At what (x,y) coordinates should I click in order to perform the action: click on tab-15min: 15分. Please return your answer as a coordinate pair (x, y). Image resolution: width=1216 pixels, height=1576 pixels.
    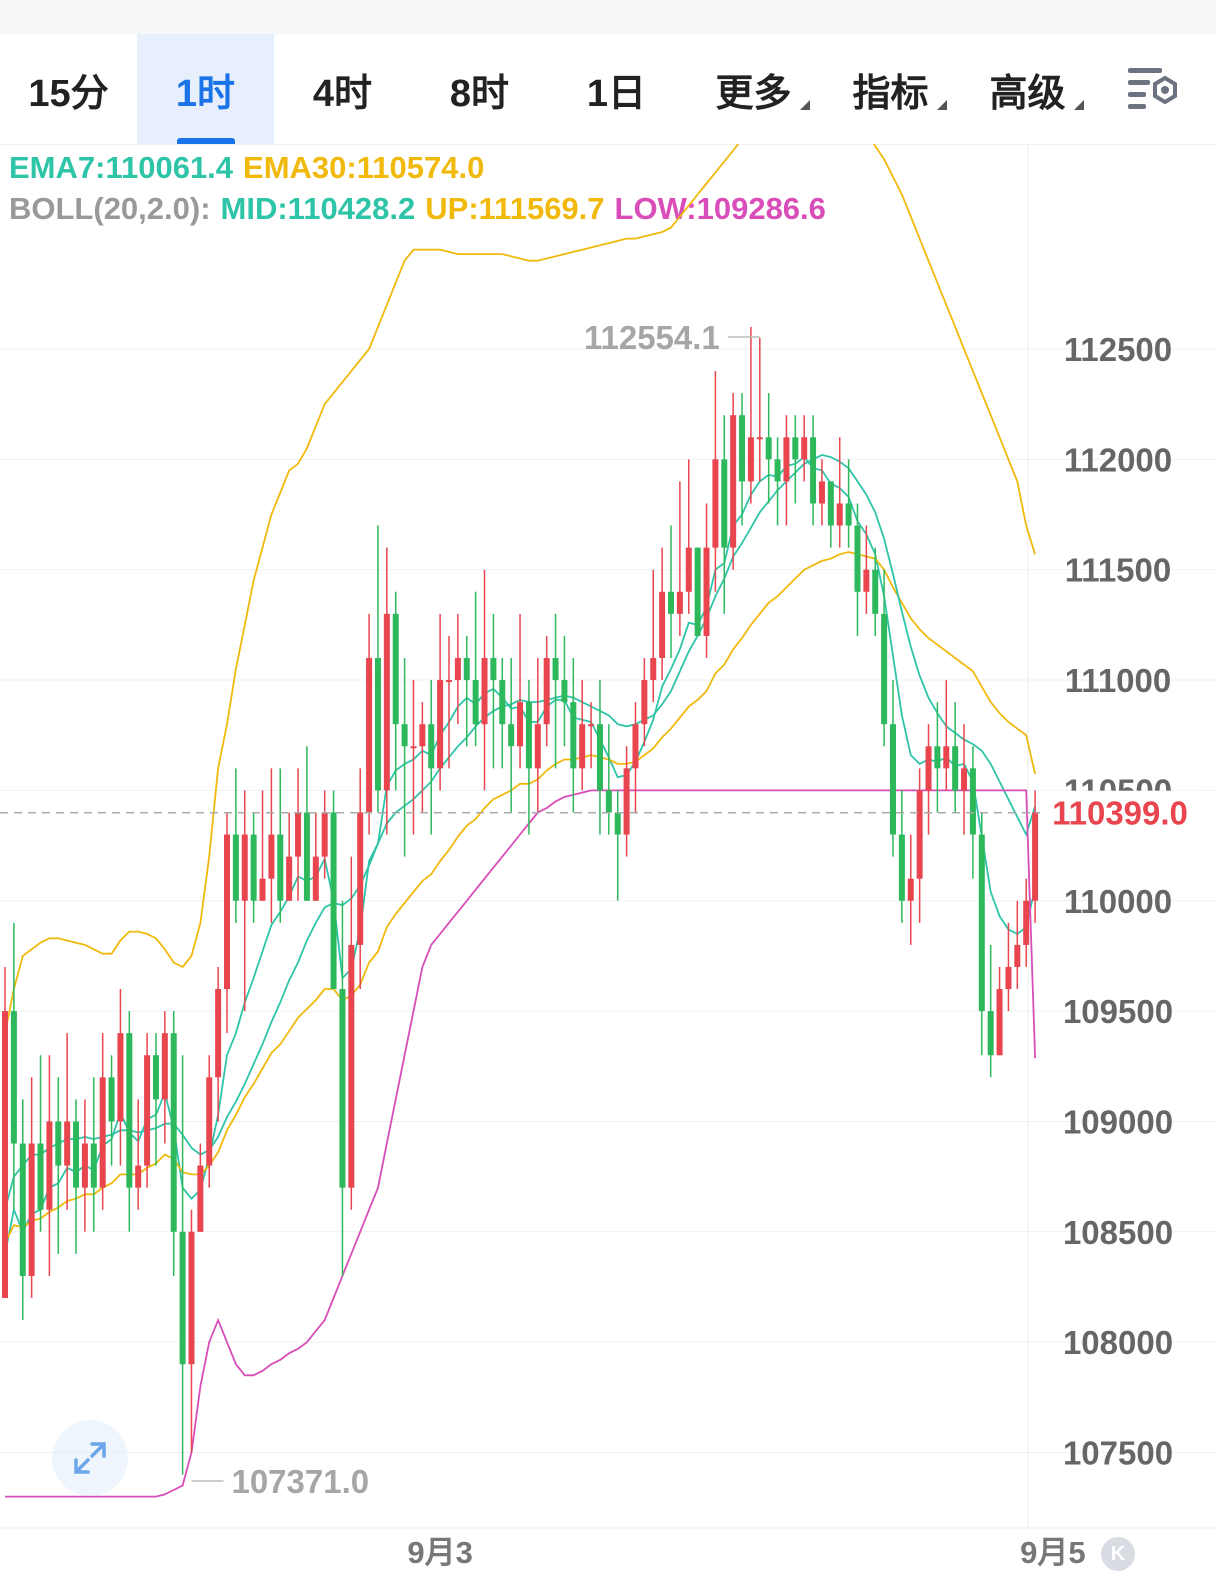
    Looking at the image, I should click on (68, 89).